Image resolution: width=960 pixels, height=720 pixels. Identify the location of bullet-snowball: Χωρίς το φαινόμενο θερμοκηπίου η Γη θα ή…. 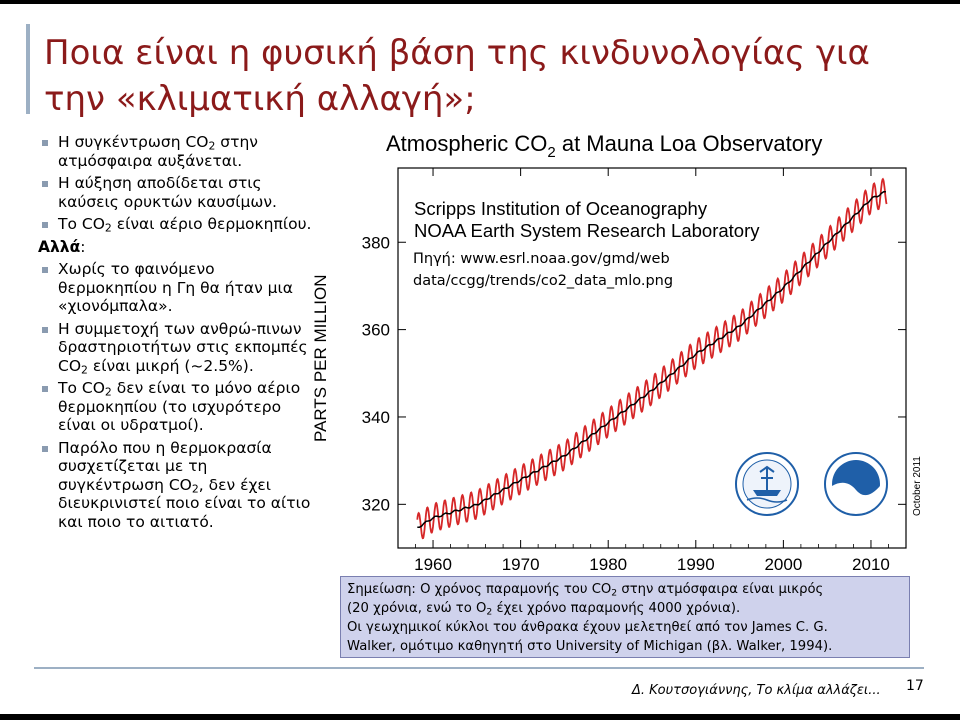
(172, 288).